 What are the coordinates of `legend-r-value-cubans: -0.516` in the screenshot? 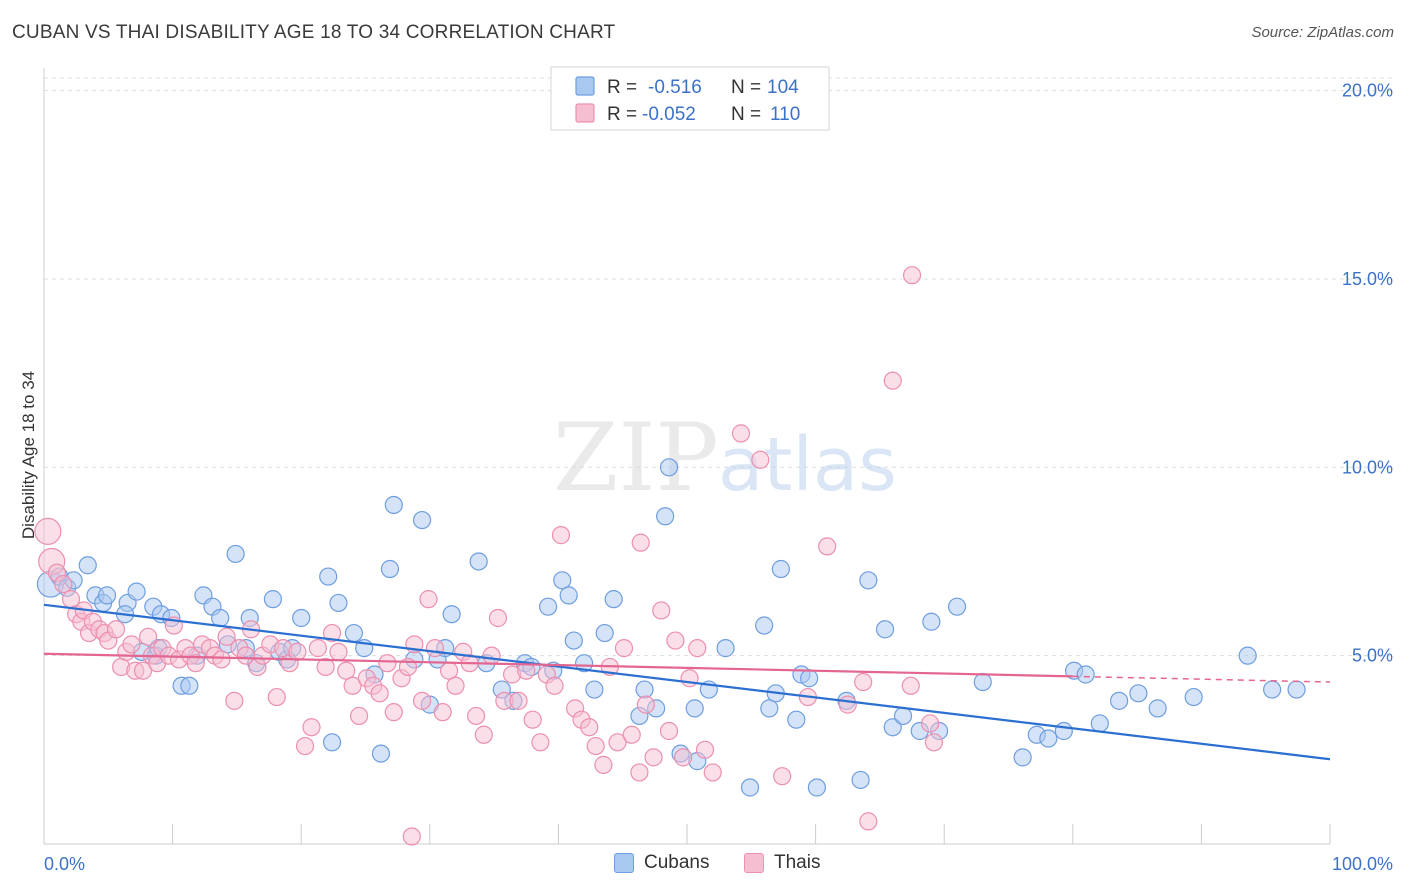 It's located at (675, 87).